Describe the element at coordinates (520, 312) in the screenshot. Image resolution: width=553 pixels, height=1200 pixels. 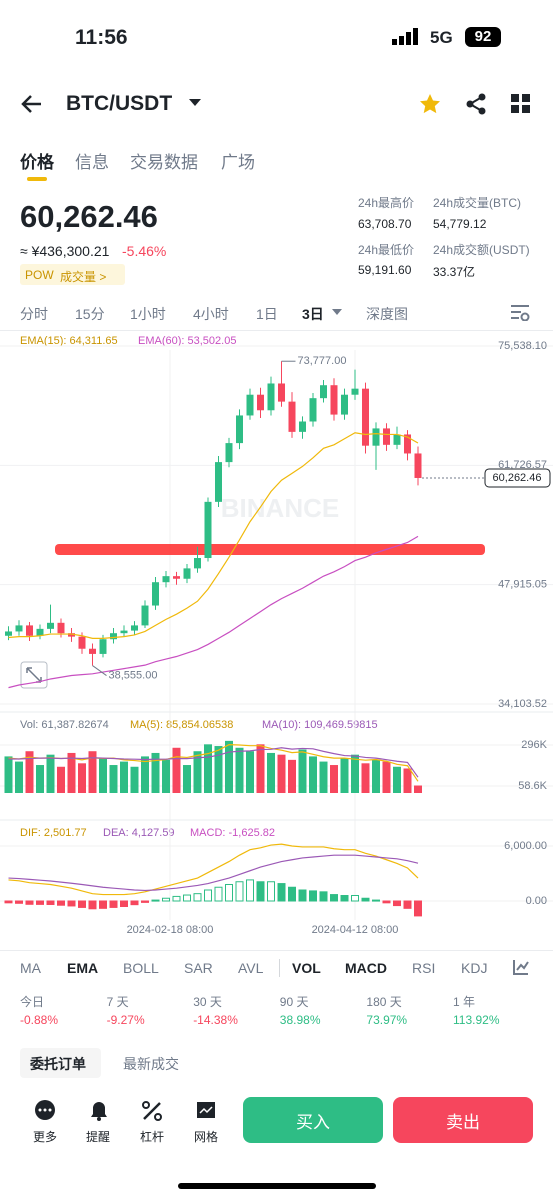
I see `settings` at that location.